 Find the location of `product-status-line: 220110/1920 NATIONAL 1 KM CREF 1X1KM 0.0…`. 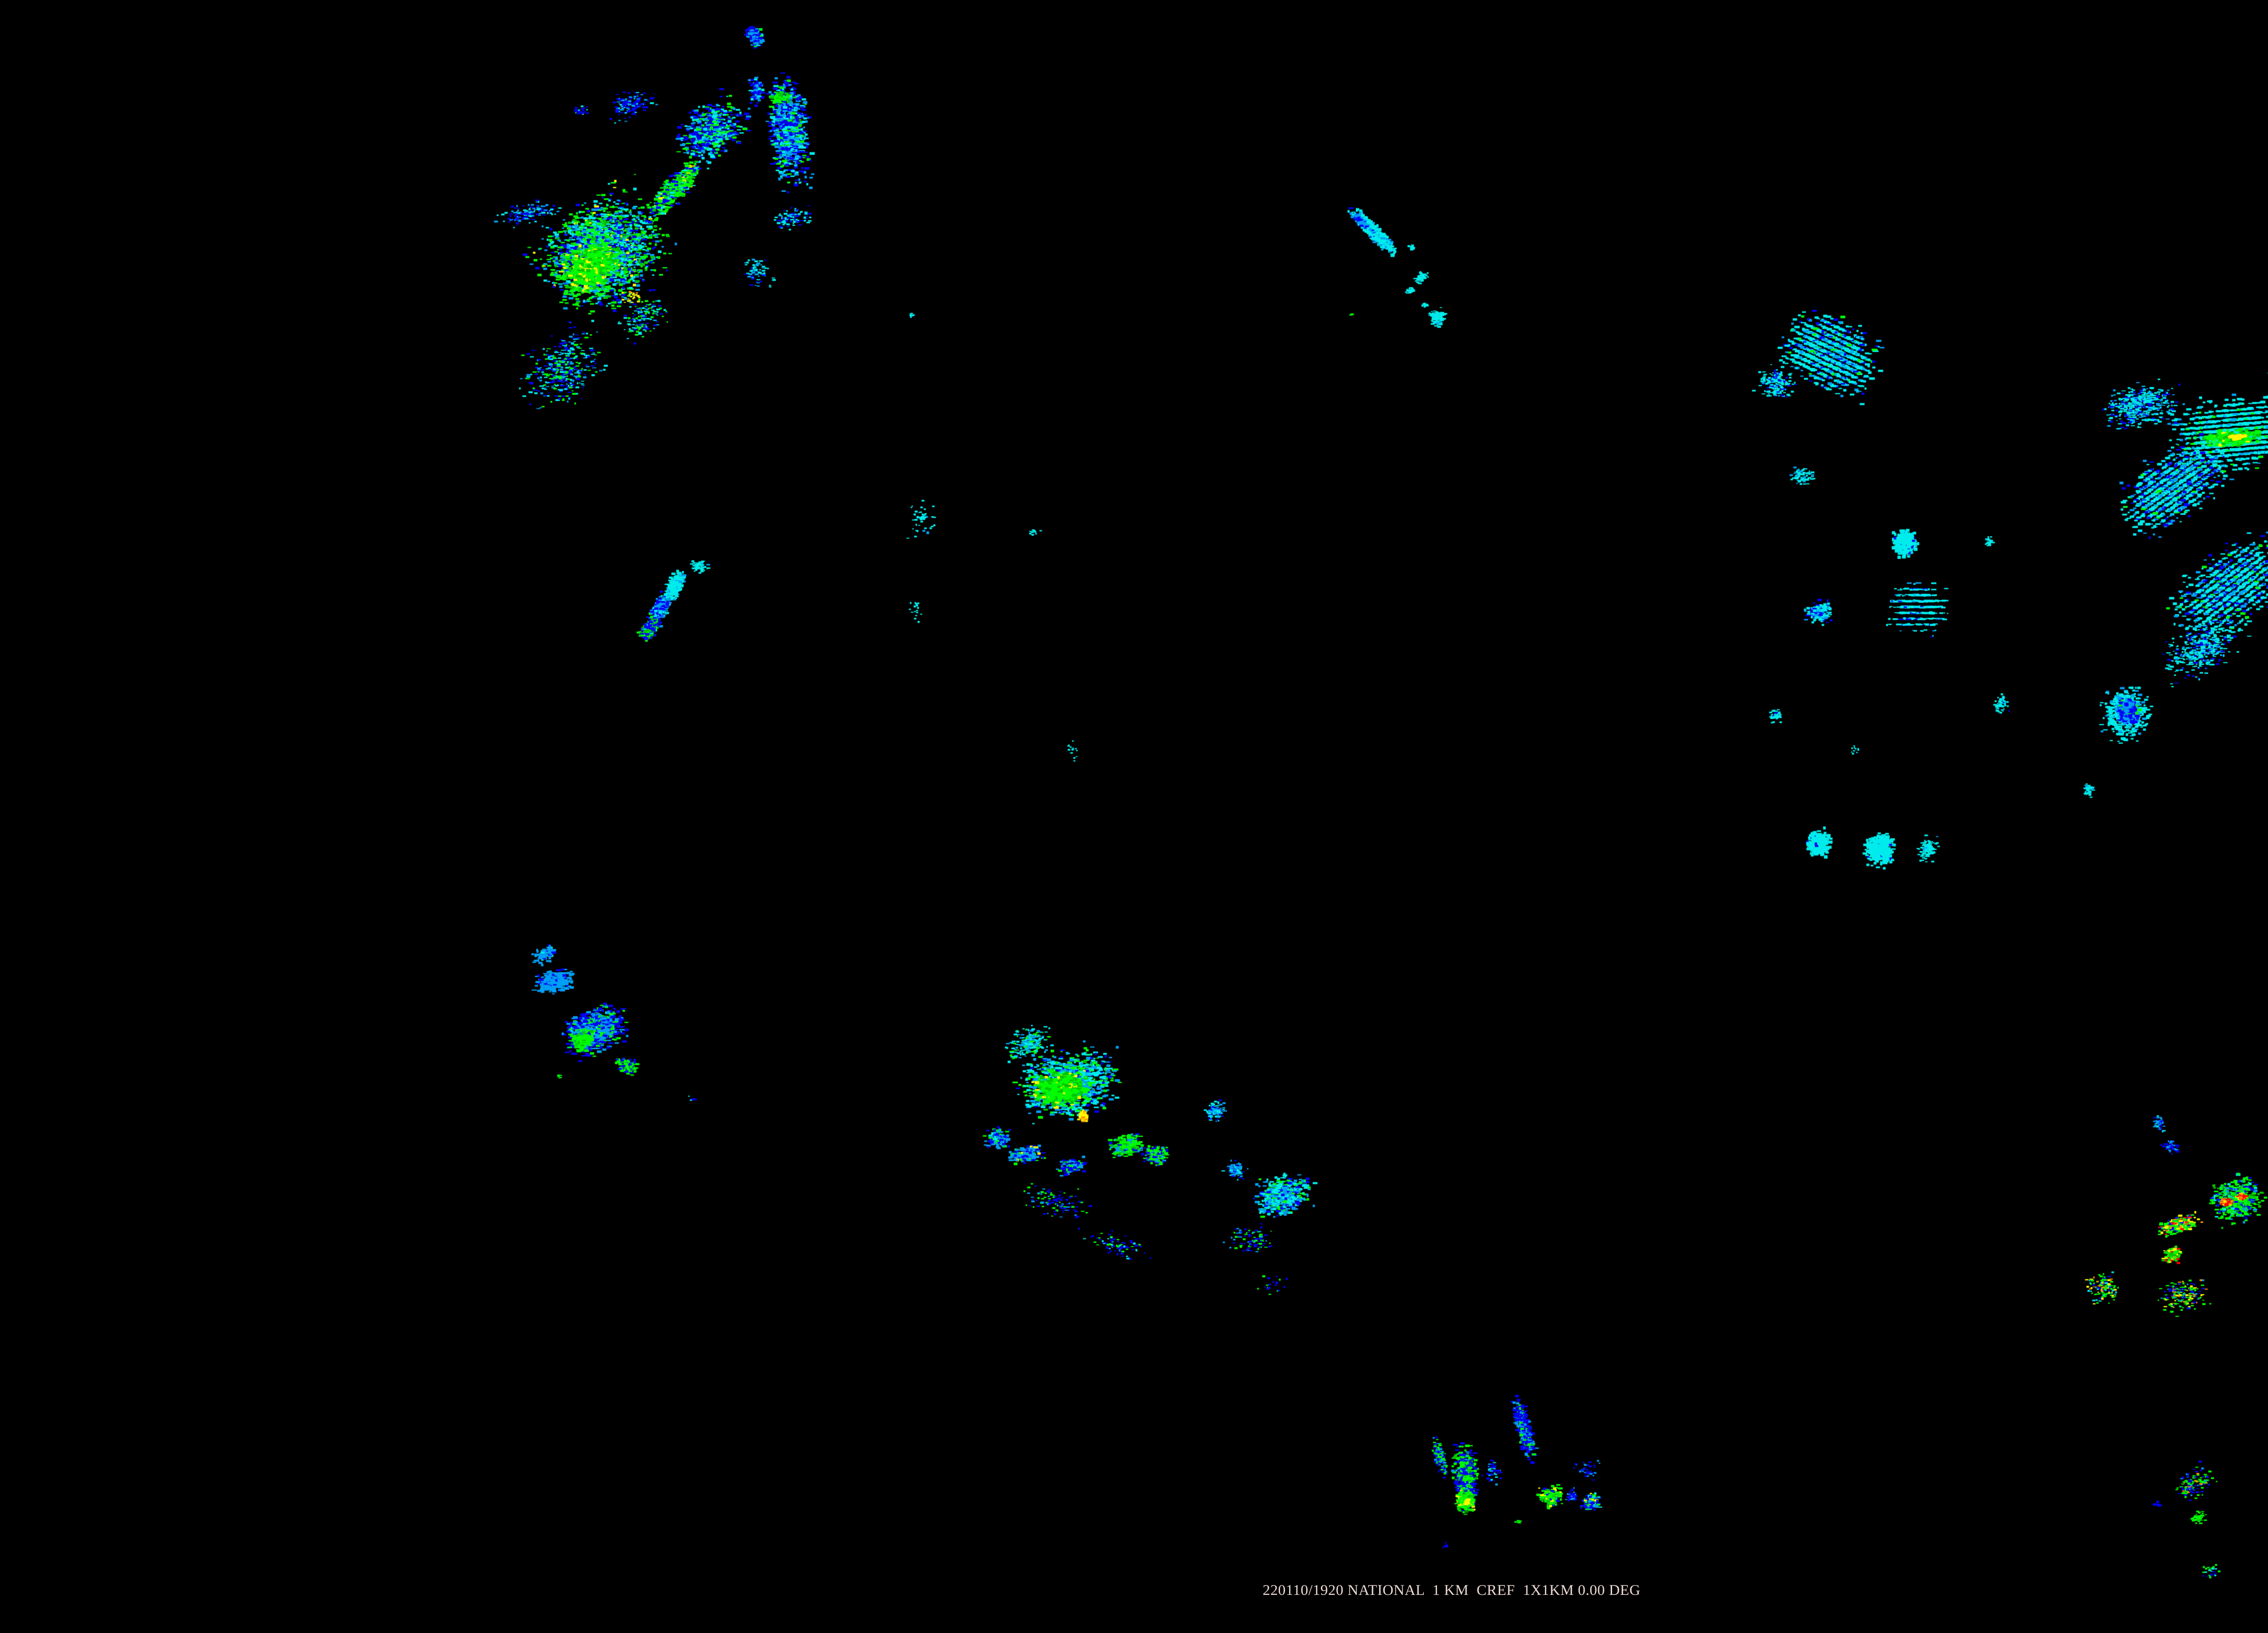

product-status-line: 220110/1920 NATIONAL 1 KM CREF 1X1KM 0.0… is located at coordinates (1452, 1590).